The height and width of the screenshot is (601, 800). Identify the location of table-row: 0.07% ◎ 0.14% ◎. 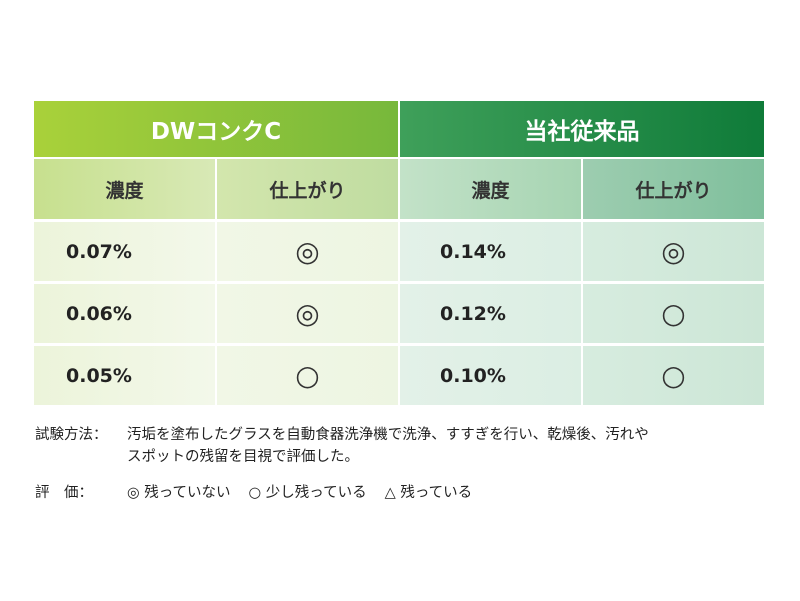
(399, 251).